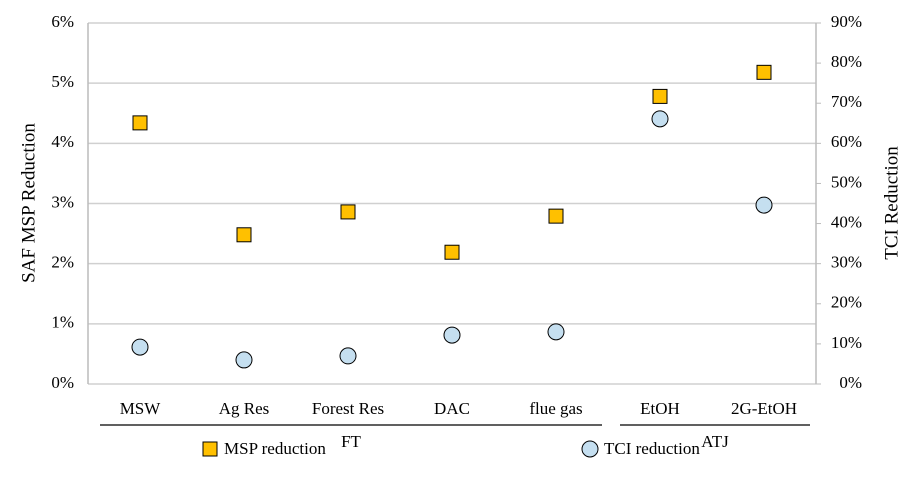  Describe the element at coordinates (846, 101) in the screenshot. I see `y2-tick-label: 70%` at that location.